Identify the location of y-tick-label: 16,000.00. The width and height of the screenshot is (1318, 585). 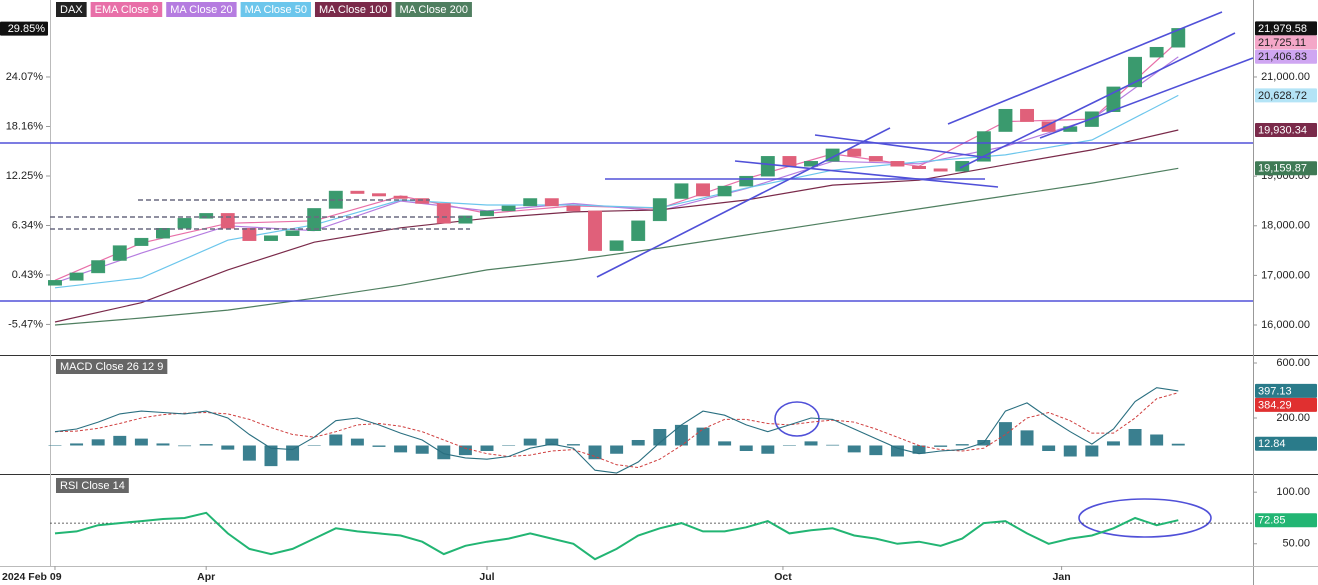
(1285, 325).